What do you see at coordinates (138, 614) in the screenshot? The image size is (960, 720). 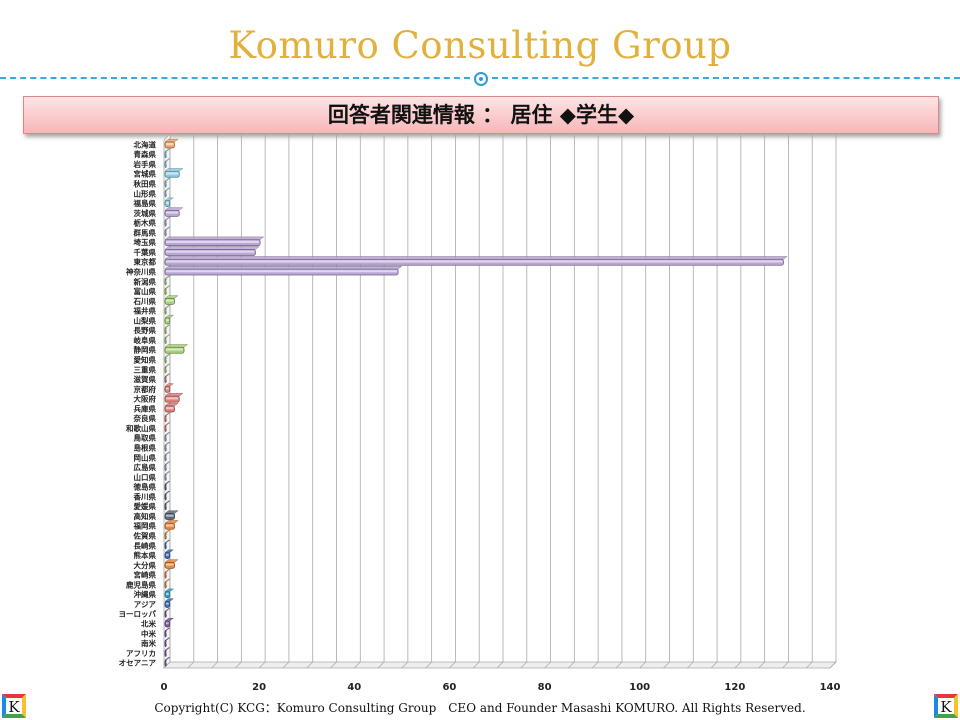 I see `y-category-label: ヨーロッパ` at bounding box center [138, 614].